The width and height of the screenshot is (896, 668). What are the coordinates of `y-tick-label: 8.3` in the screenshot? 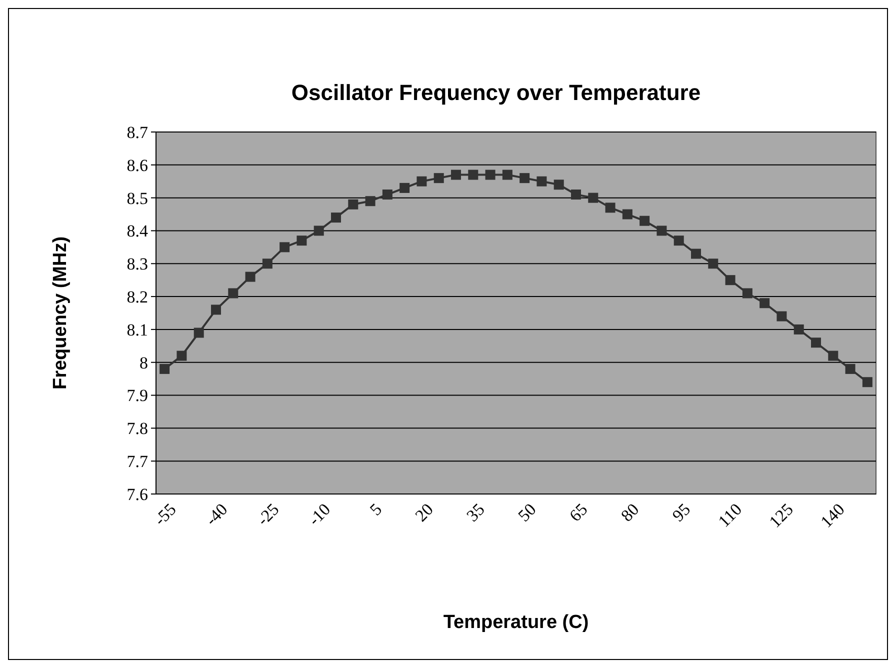 It's located at (137, 264).